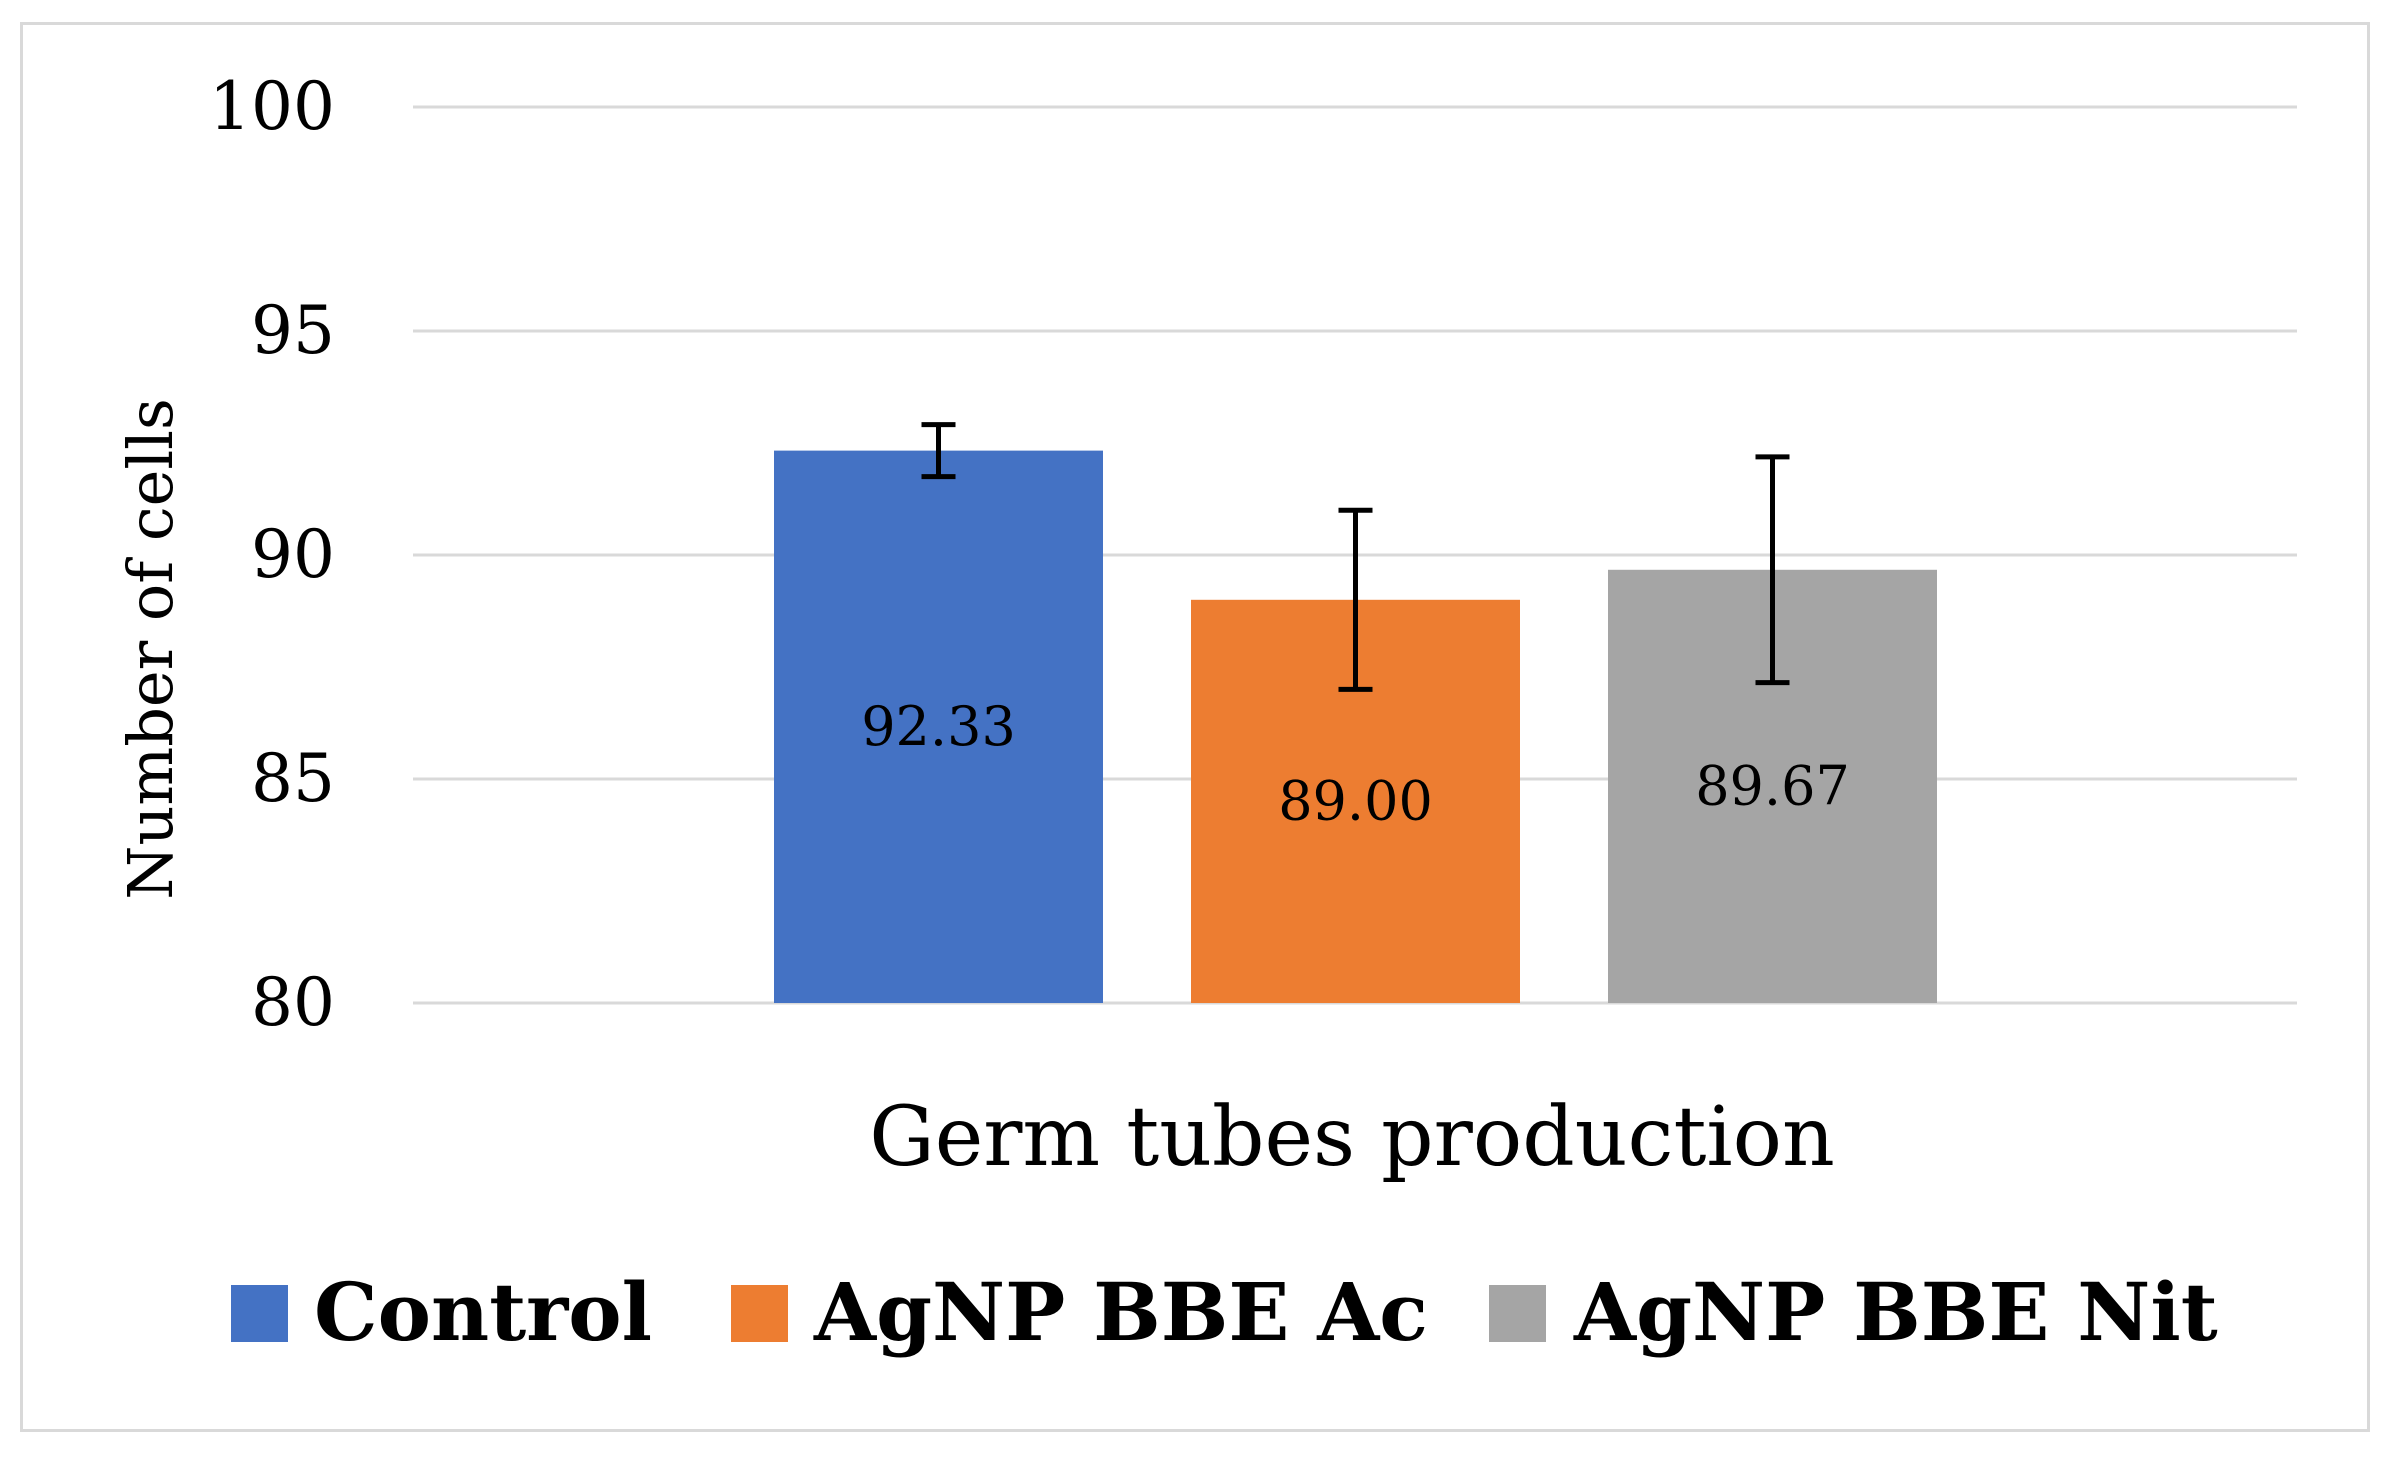 This screenshot has width=2393, height=1462. I want to click on legend-item: AgNP BBE Nit, so click(1853, 1312).